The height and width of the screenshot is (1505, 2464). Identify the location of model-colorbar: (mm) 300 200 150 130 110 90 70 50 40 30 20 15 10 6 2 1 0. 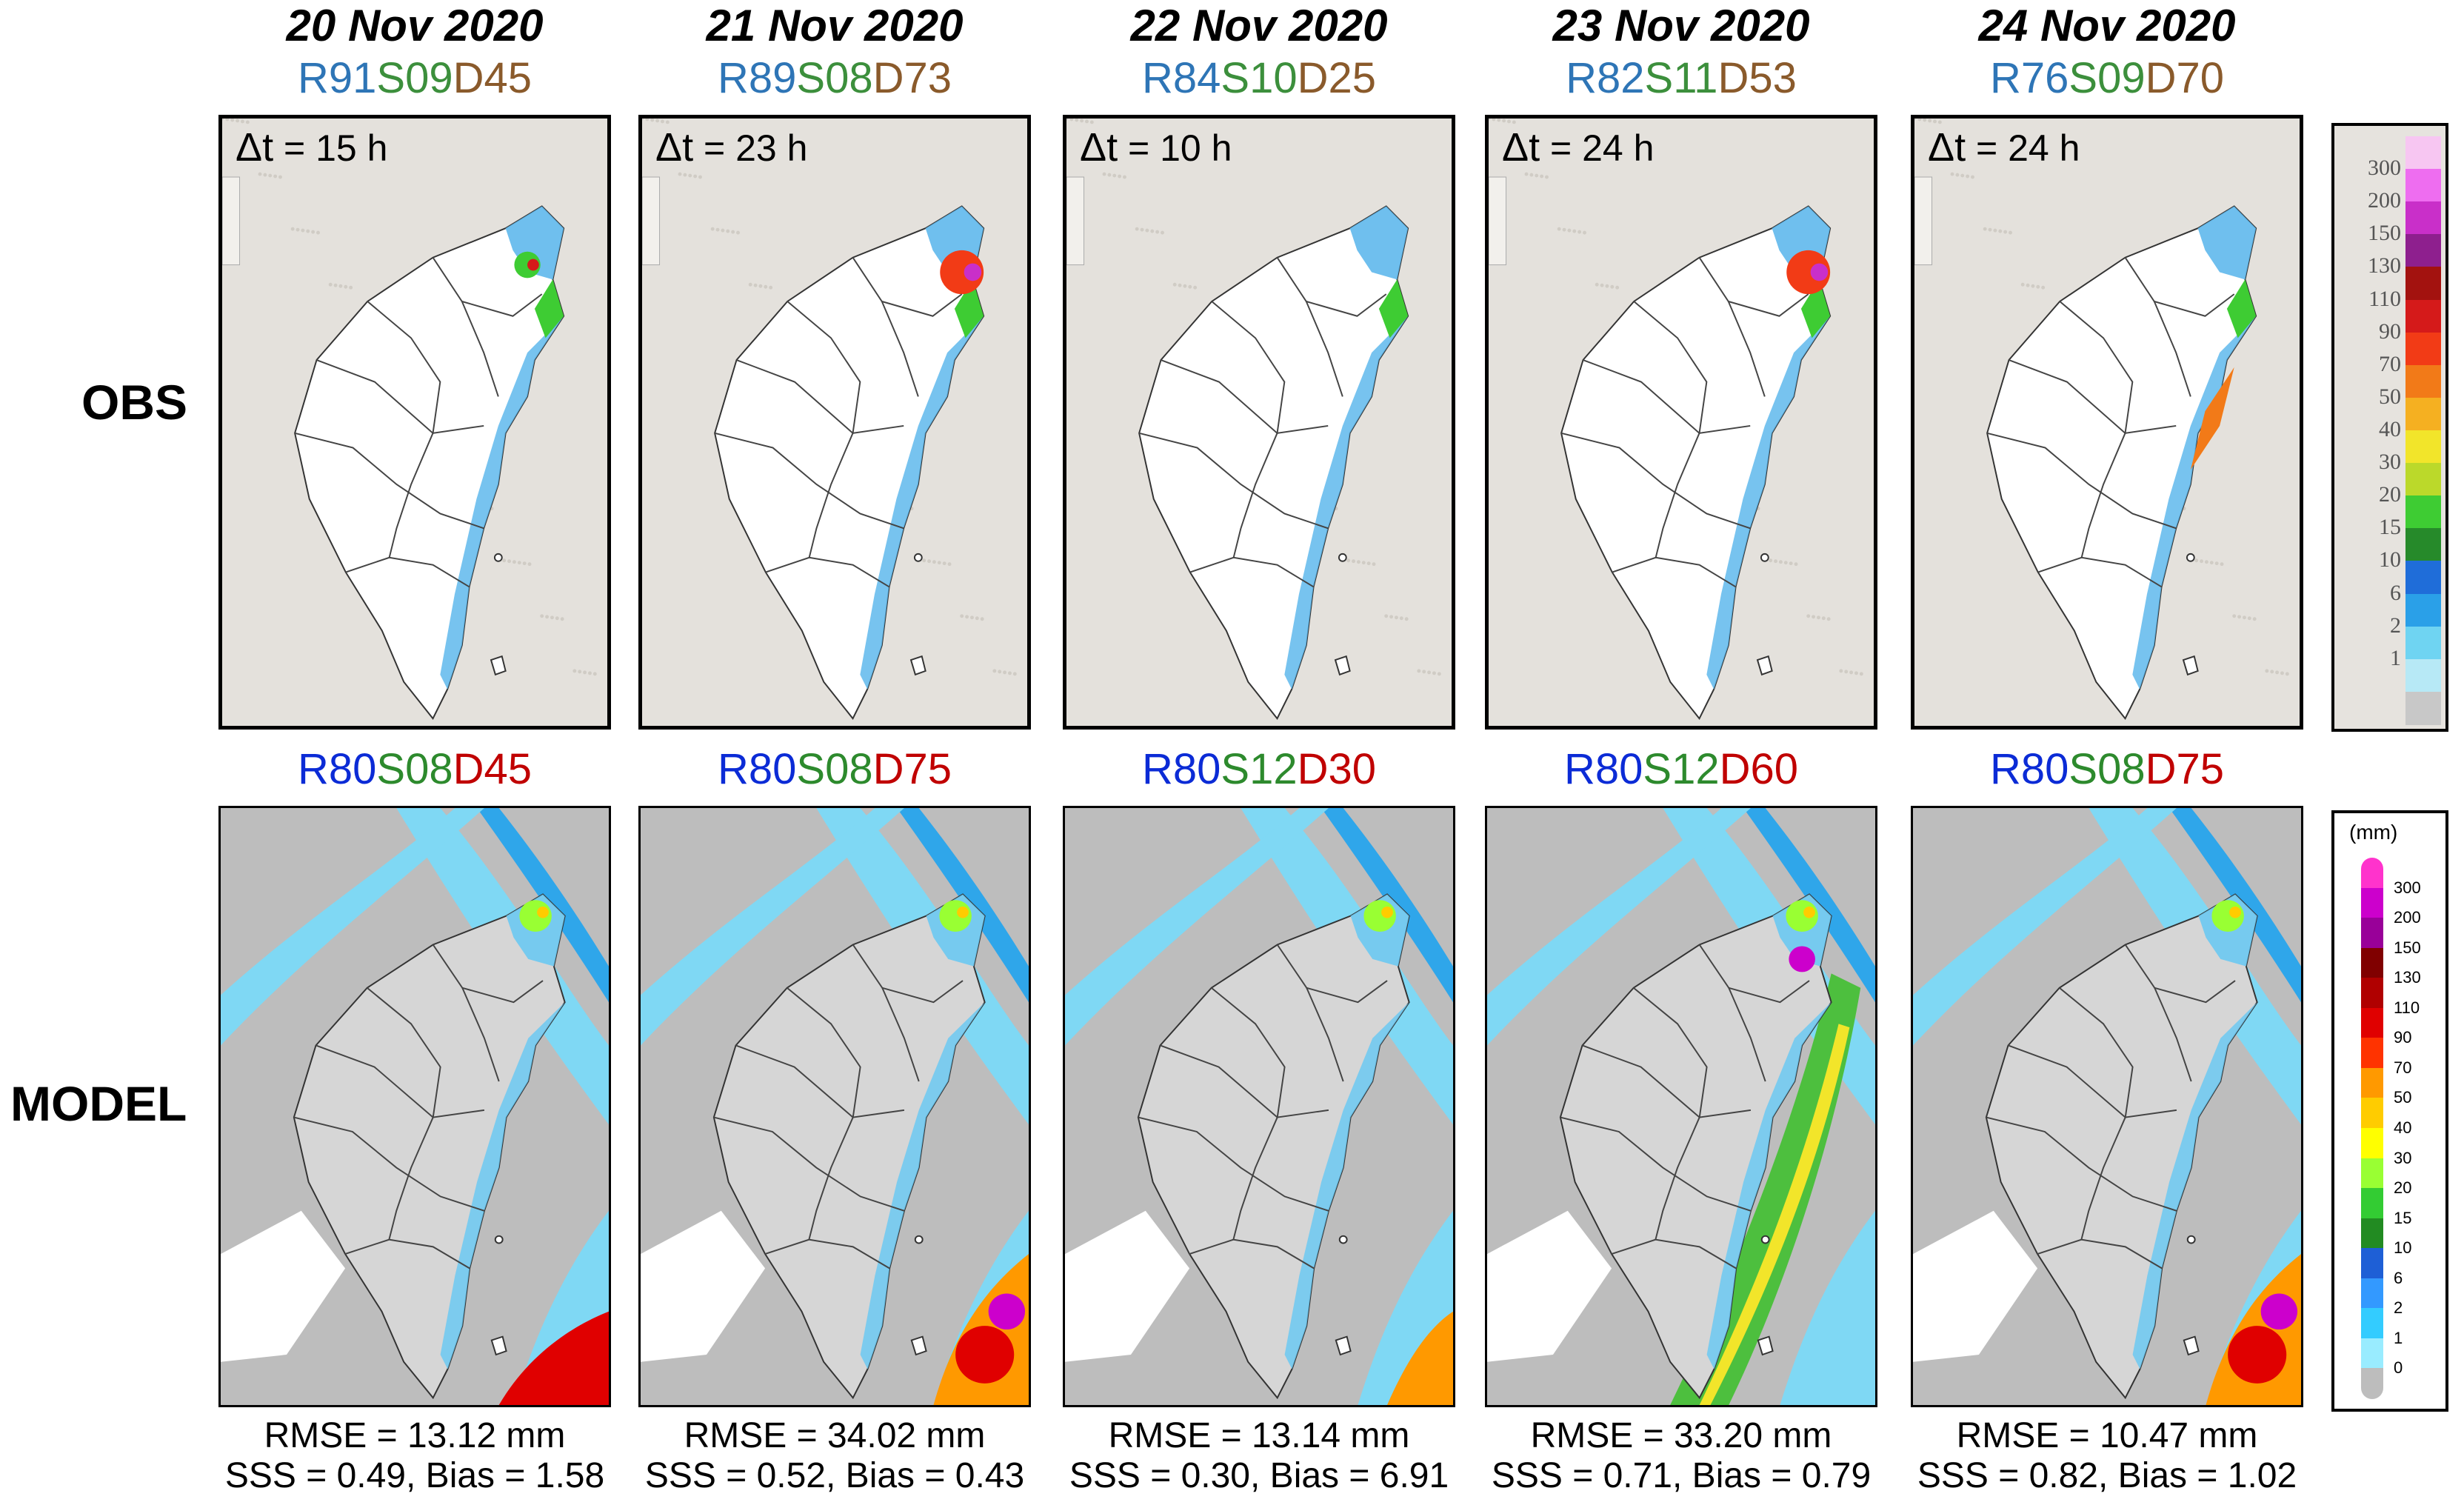
(2390, 1111).